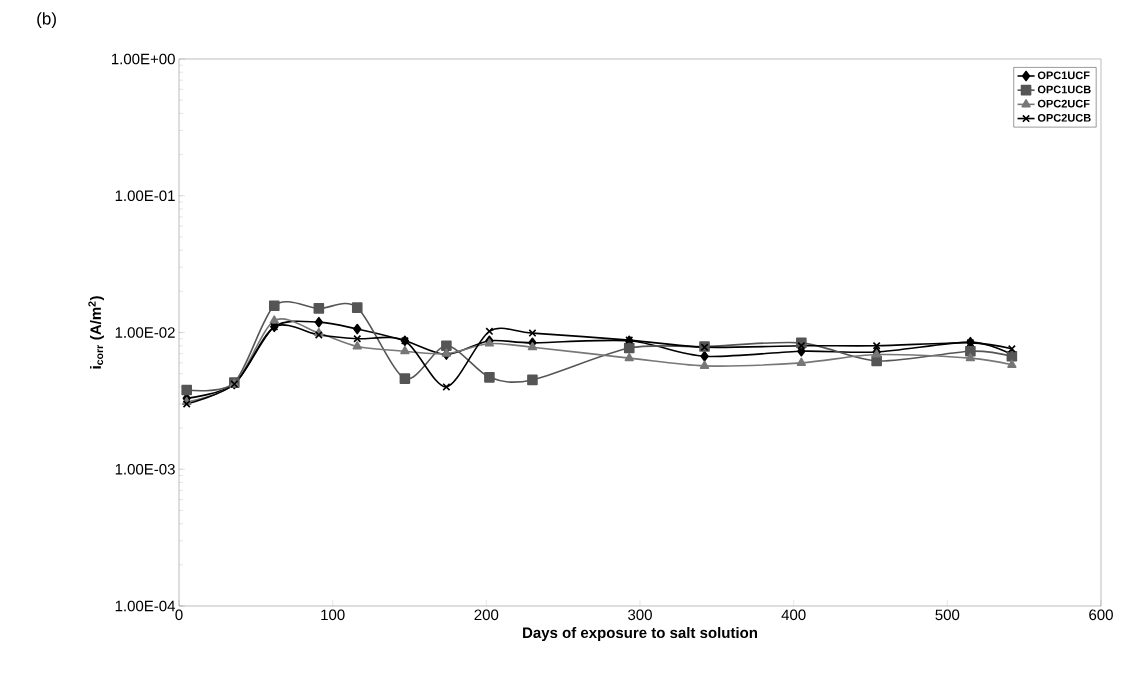  Describe the element at coordinates (179, 615) in the screenshot. I see `x-tick-label: 0` at that location.